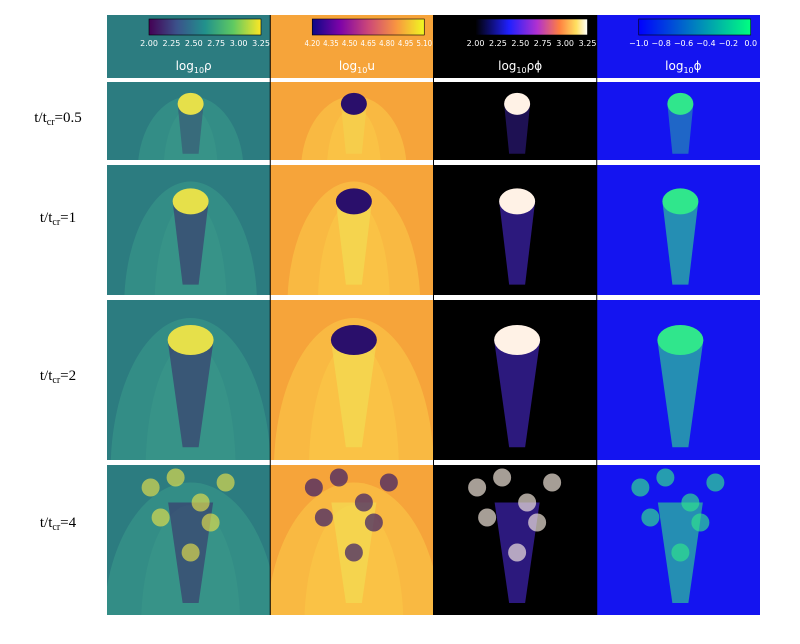 The image size is (800, 644). Describe the element at coordinates (705, 43) in the screenshot. I see `colorbar-tick: −0.4` at that location.